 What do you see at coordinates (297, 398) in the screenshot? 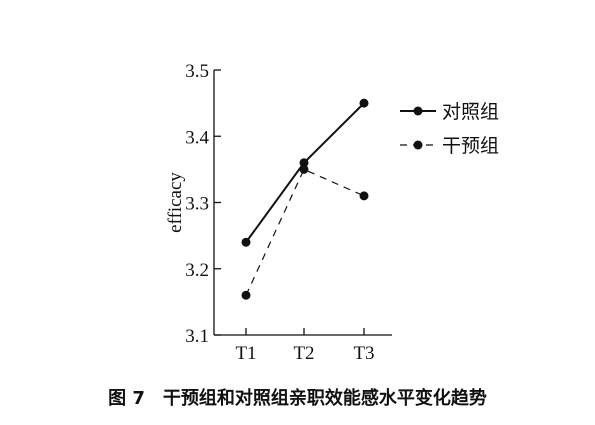
I see `figure-caption: 图 7 干预组和对照组亲职效能感水平变化趋势` at bounding box center [297, 398].